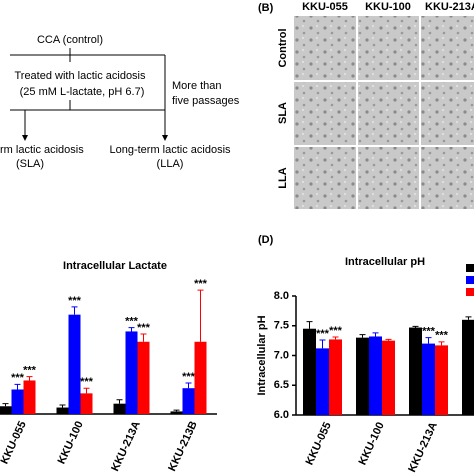  What do you see at coordinates (170, 164) in the screenshot?
I see `node-long-abbr: (LLA)` at bounding box center [170, 164].